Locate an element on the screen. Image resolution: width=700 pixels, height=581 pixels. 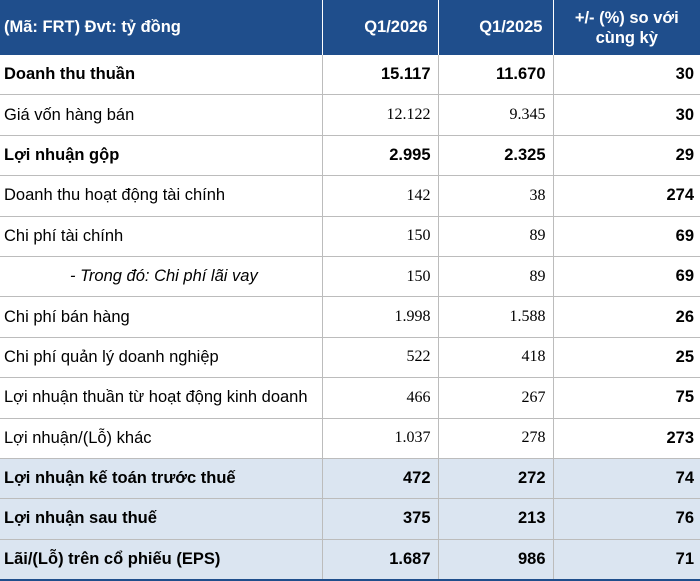
header-unit-label: (Mã: FRT) Đvt: tỷ đồng is located at coordinates (161, 27).